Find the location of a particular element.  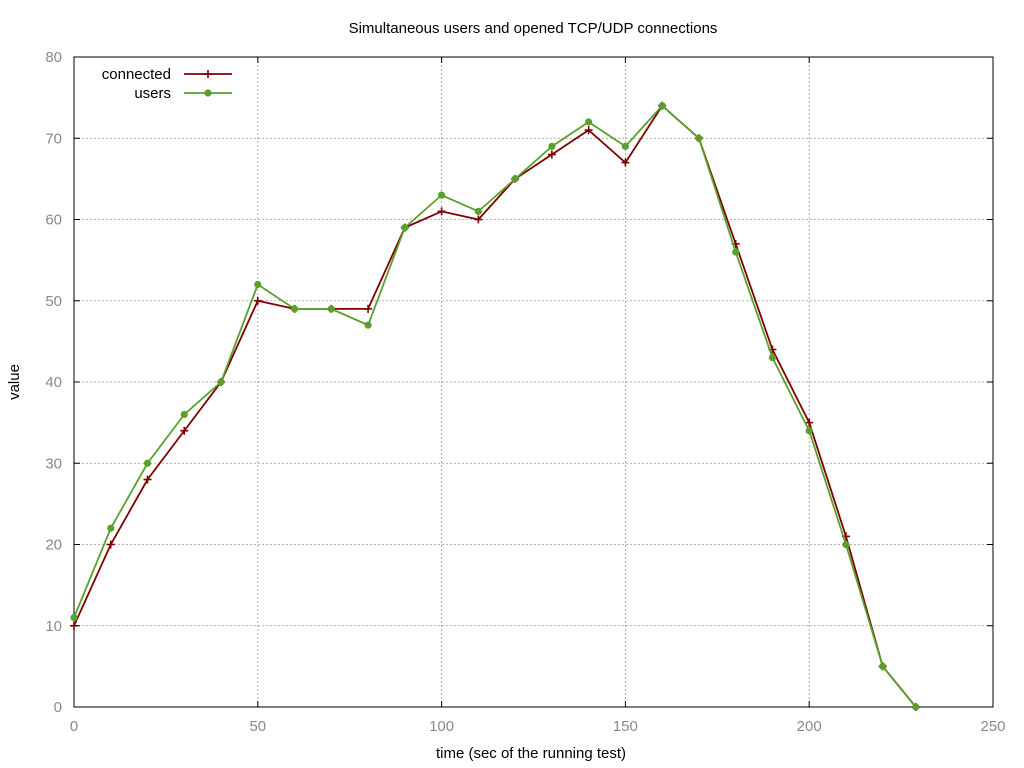

y-tick-label: 60 is located at coordinates (53, 220).